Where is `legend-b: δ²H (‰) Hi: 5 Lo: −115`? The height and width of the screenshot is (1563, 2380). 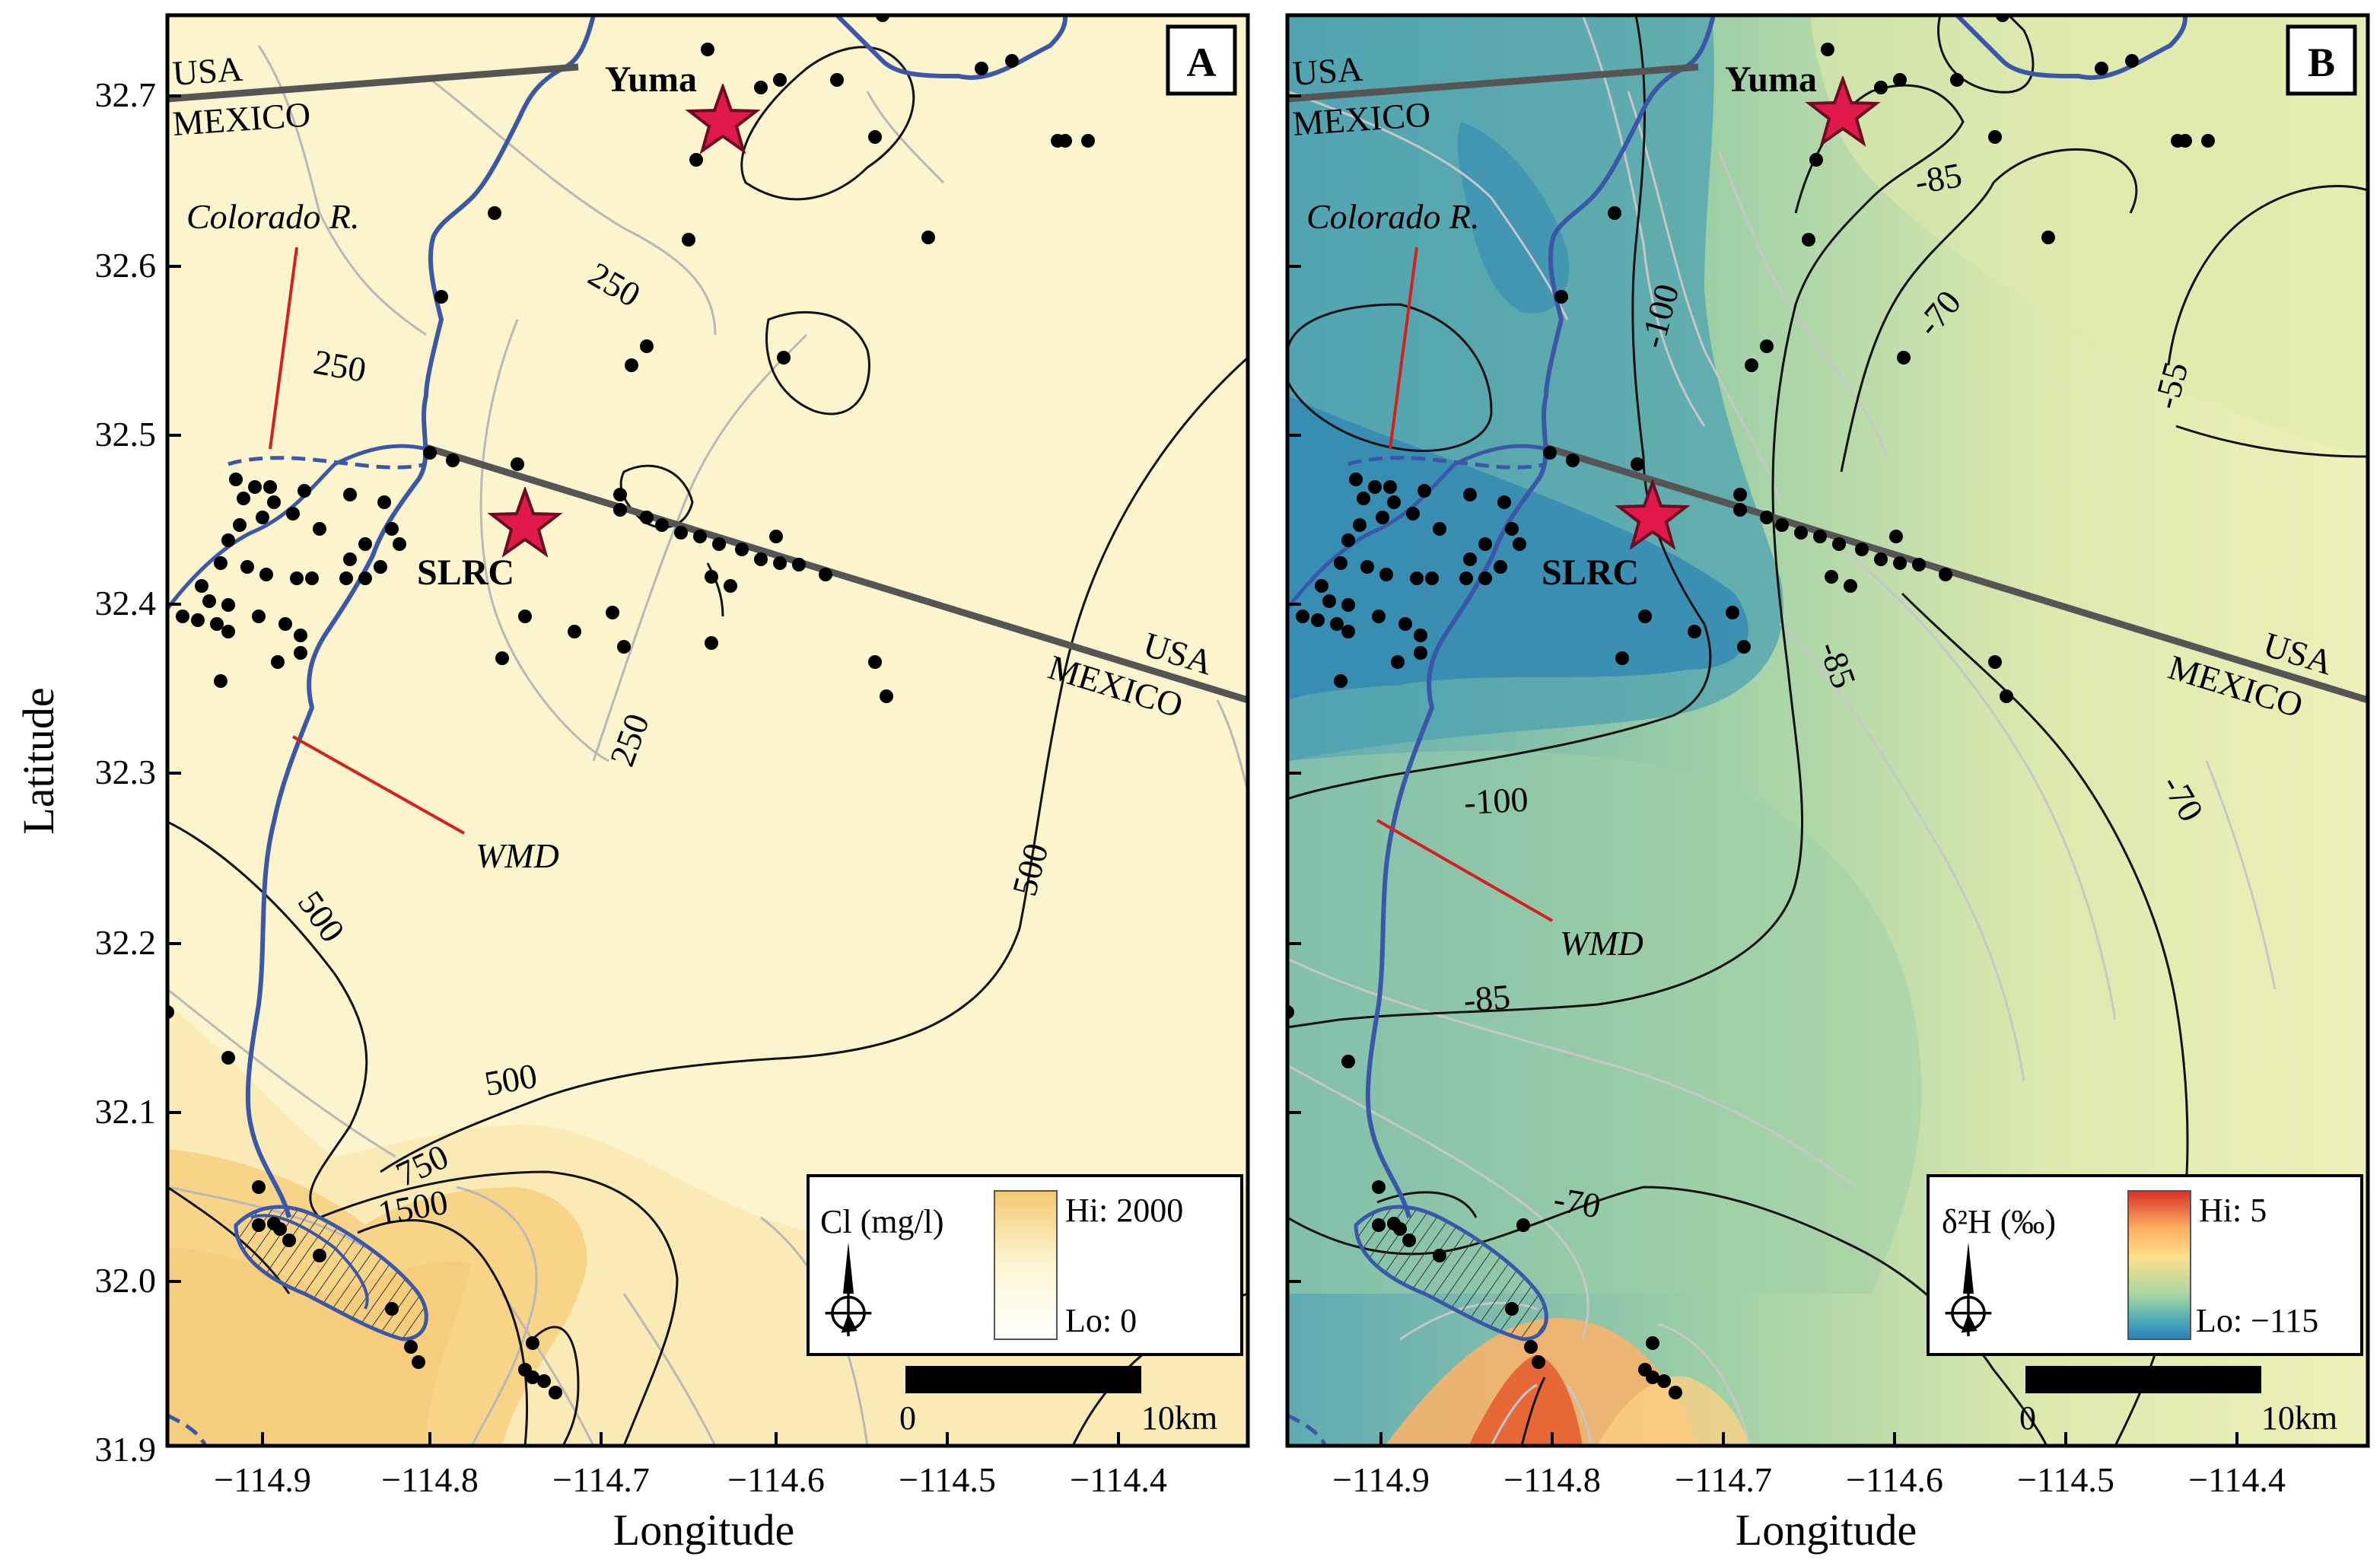
legend-b: δ²H (‰) Hi: 5 Lo: −115 is located at coordinates (2145, 1265).